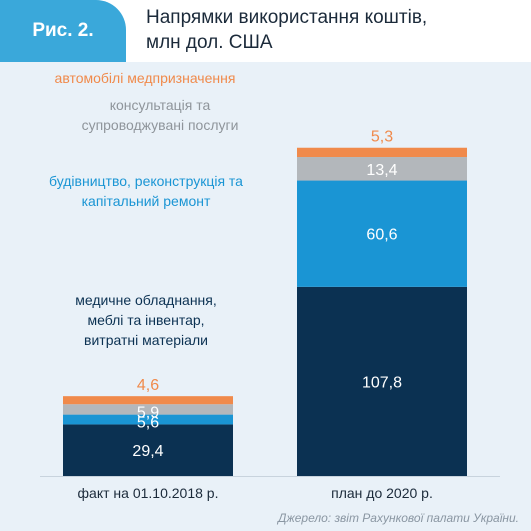 The height and width of the screenshot is (531, 531). What do you see at coordinates (148, 423) in the screenshot?
I see `data-label-construction-0: 5,6` at bounding box center [148, 423].